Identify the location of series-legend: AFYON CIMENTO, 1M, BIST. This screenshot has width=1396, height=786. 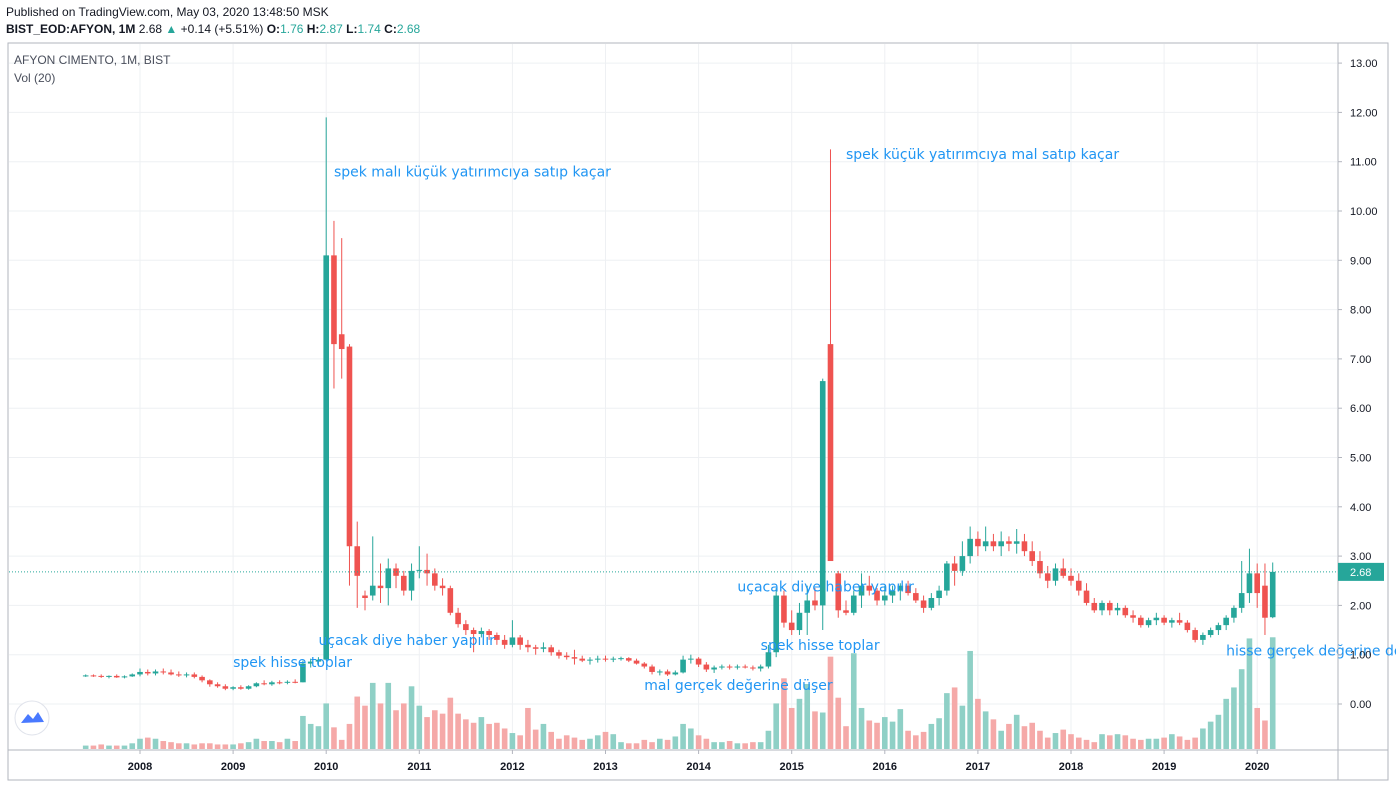
(92, 60).